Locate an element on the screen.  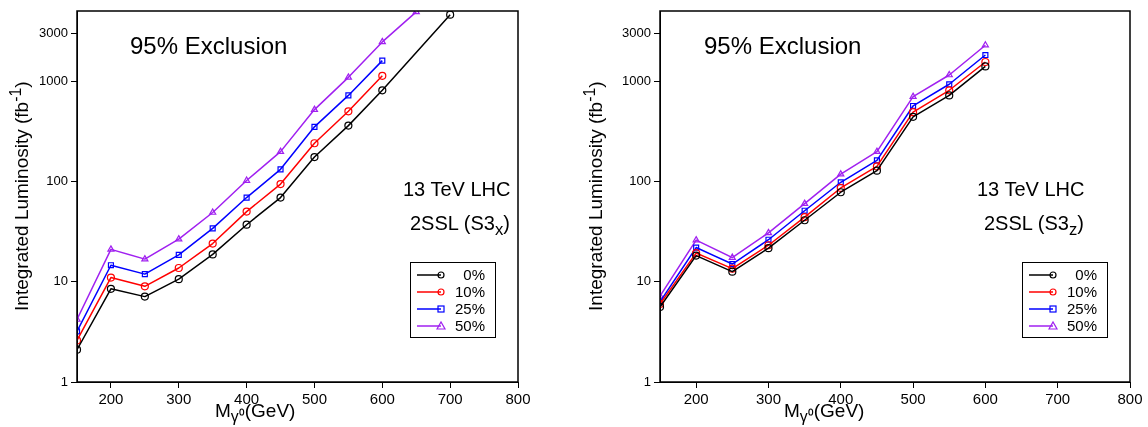
annotation: 2SSL (S3$_{z}$) is located at coordinates (1034, 226).